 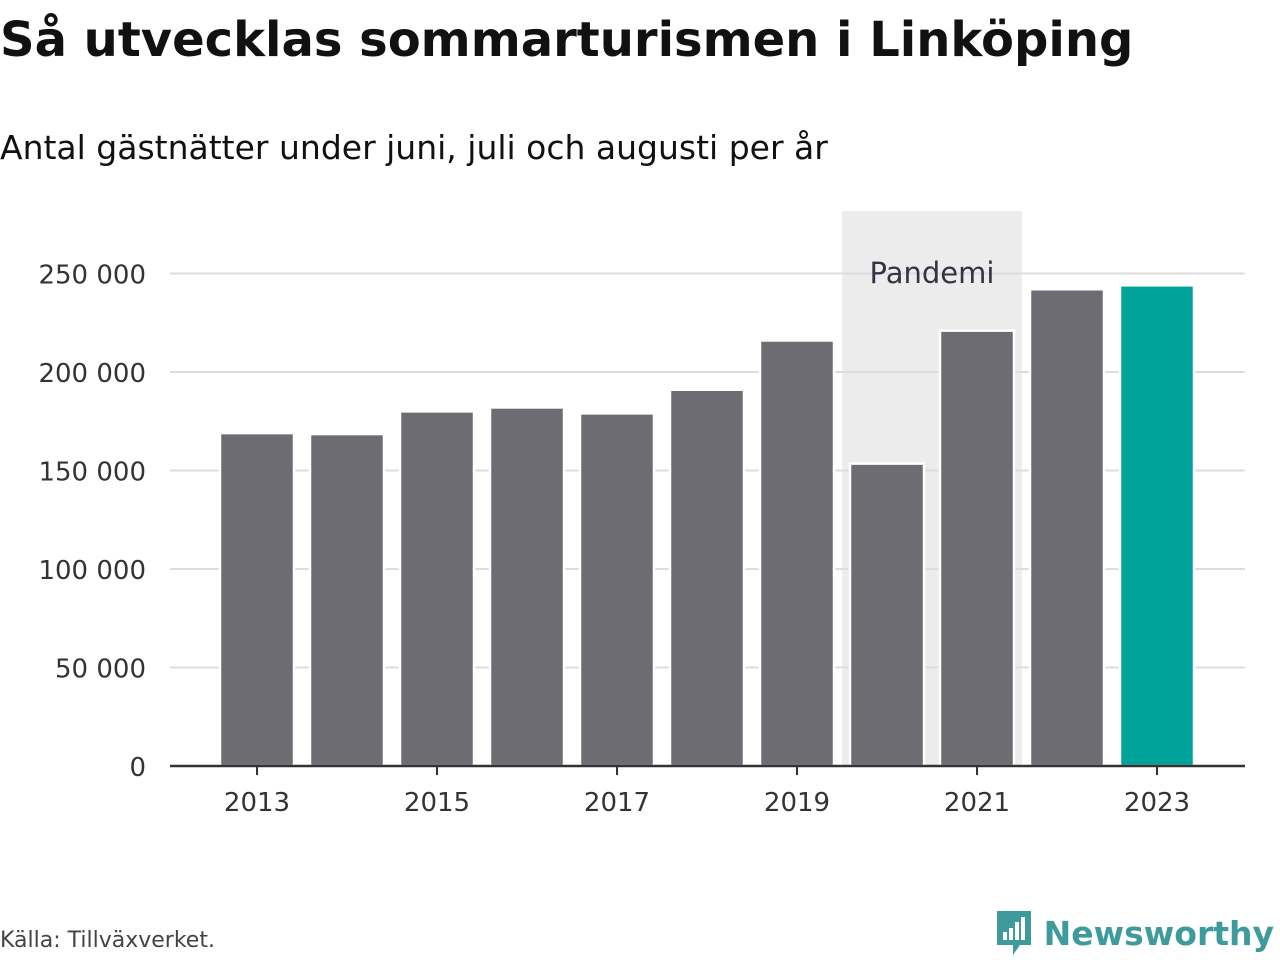 I want to click on x-tick-label: 2017, so click(x=617, y=803).